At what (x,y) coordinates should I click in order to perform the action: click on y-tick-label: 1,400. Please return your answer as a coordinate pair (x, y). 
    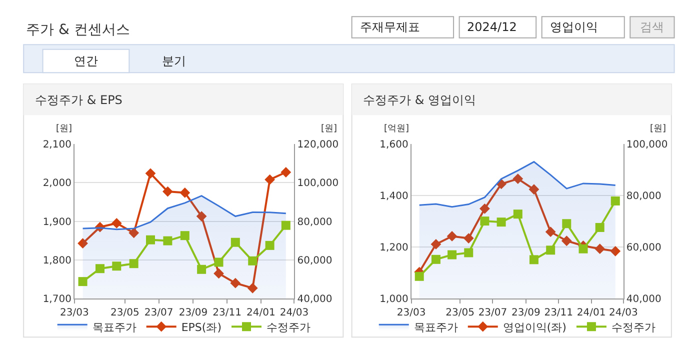
    Looking at the image, I should click on (394, 196).